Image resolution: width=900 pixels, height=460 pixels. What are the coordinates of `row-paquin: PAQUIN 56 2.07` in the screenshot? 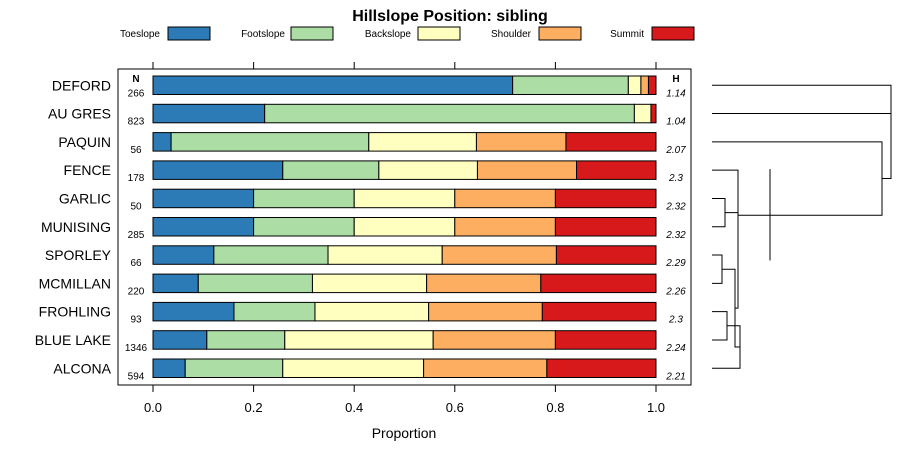 It's located at (372, 144).